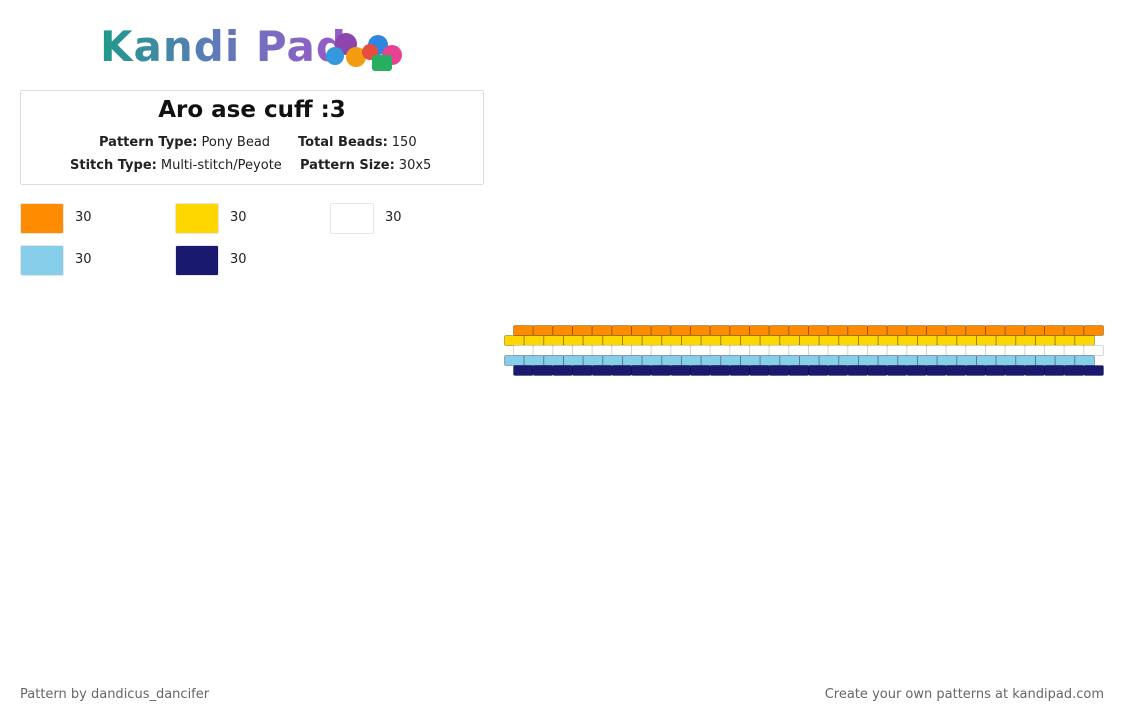 The image size is (1124, 720). What do you see at coordinates (83, 259) in the screenshot?
I see `swatch-count: 30` at bounding box center [83, 259].